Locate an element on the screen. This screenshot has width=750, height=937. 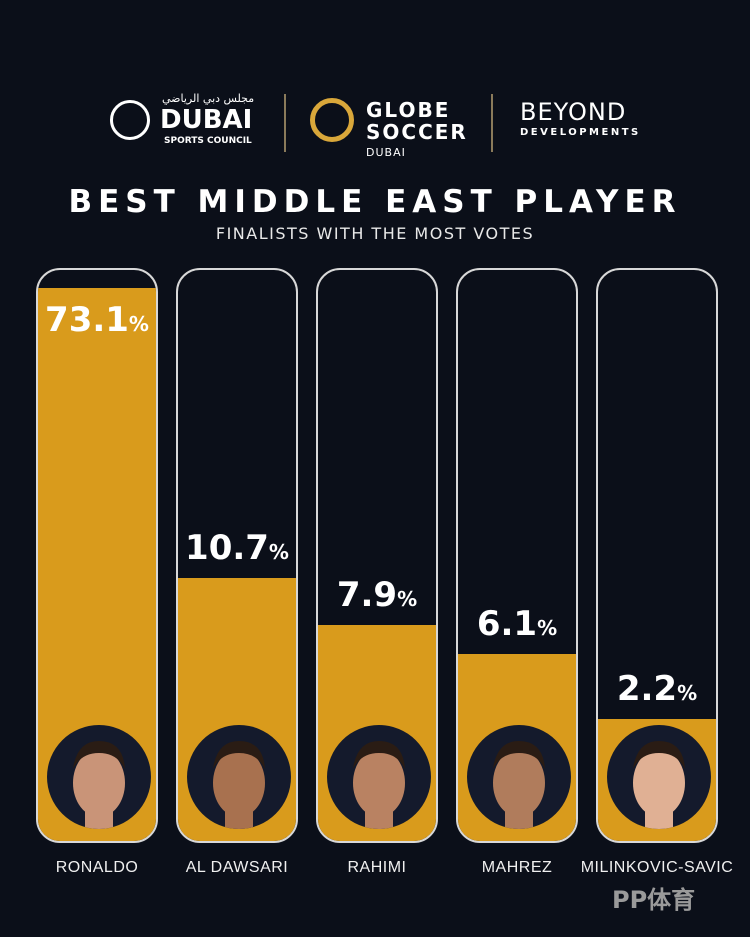
data-label: 2.2% is located at coordinates (657, 688).